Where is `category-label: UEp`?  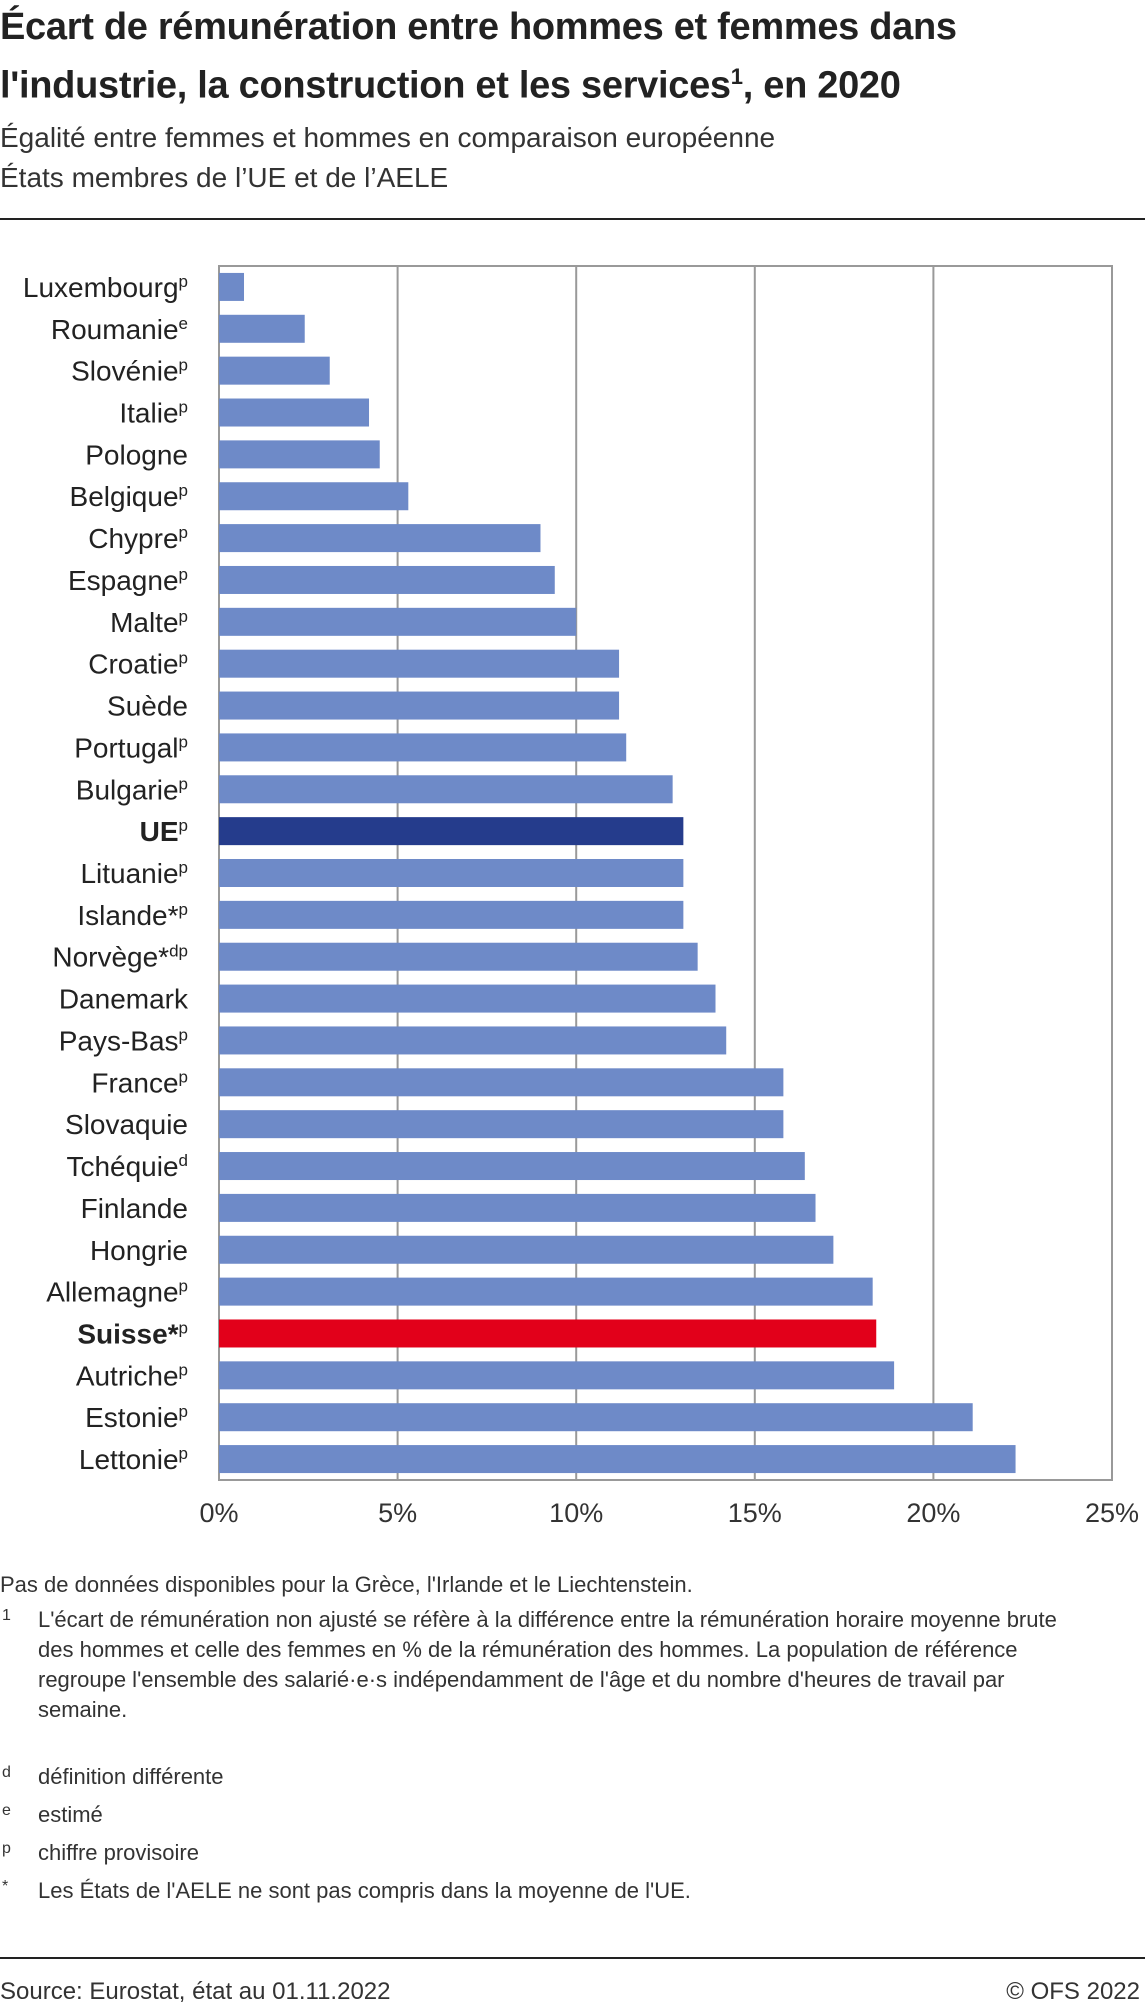
category-label: UEp is located at coordinates (164, 831).